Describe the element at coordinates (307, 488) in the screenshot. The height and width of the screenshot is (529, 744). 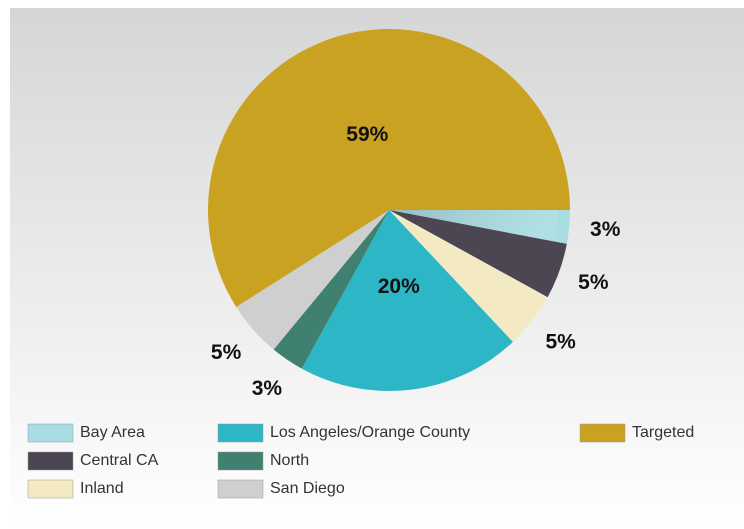
I see `legend-label: San Diego` at that location.